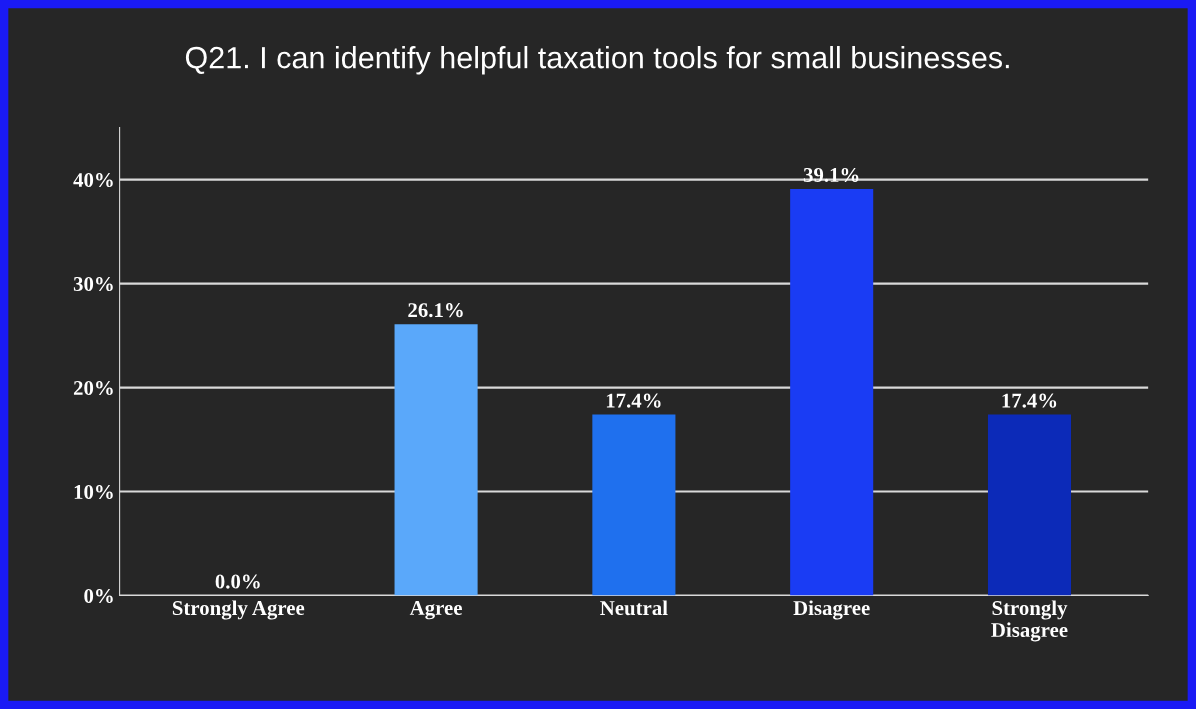  Describe the element at coordinates (1029, 621) in the screenshot. I see `x-tick-label: Strongly Disagree` at that location.